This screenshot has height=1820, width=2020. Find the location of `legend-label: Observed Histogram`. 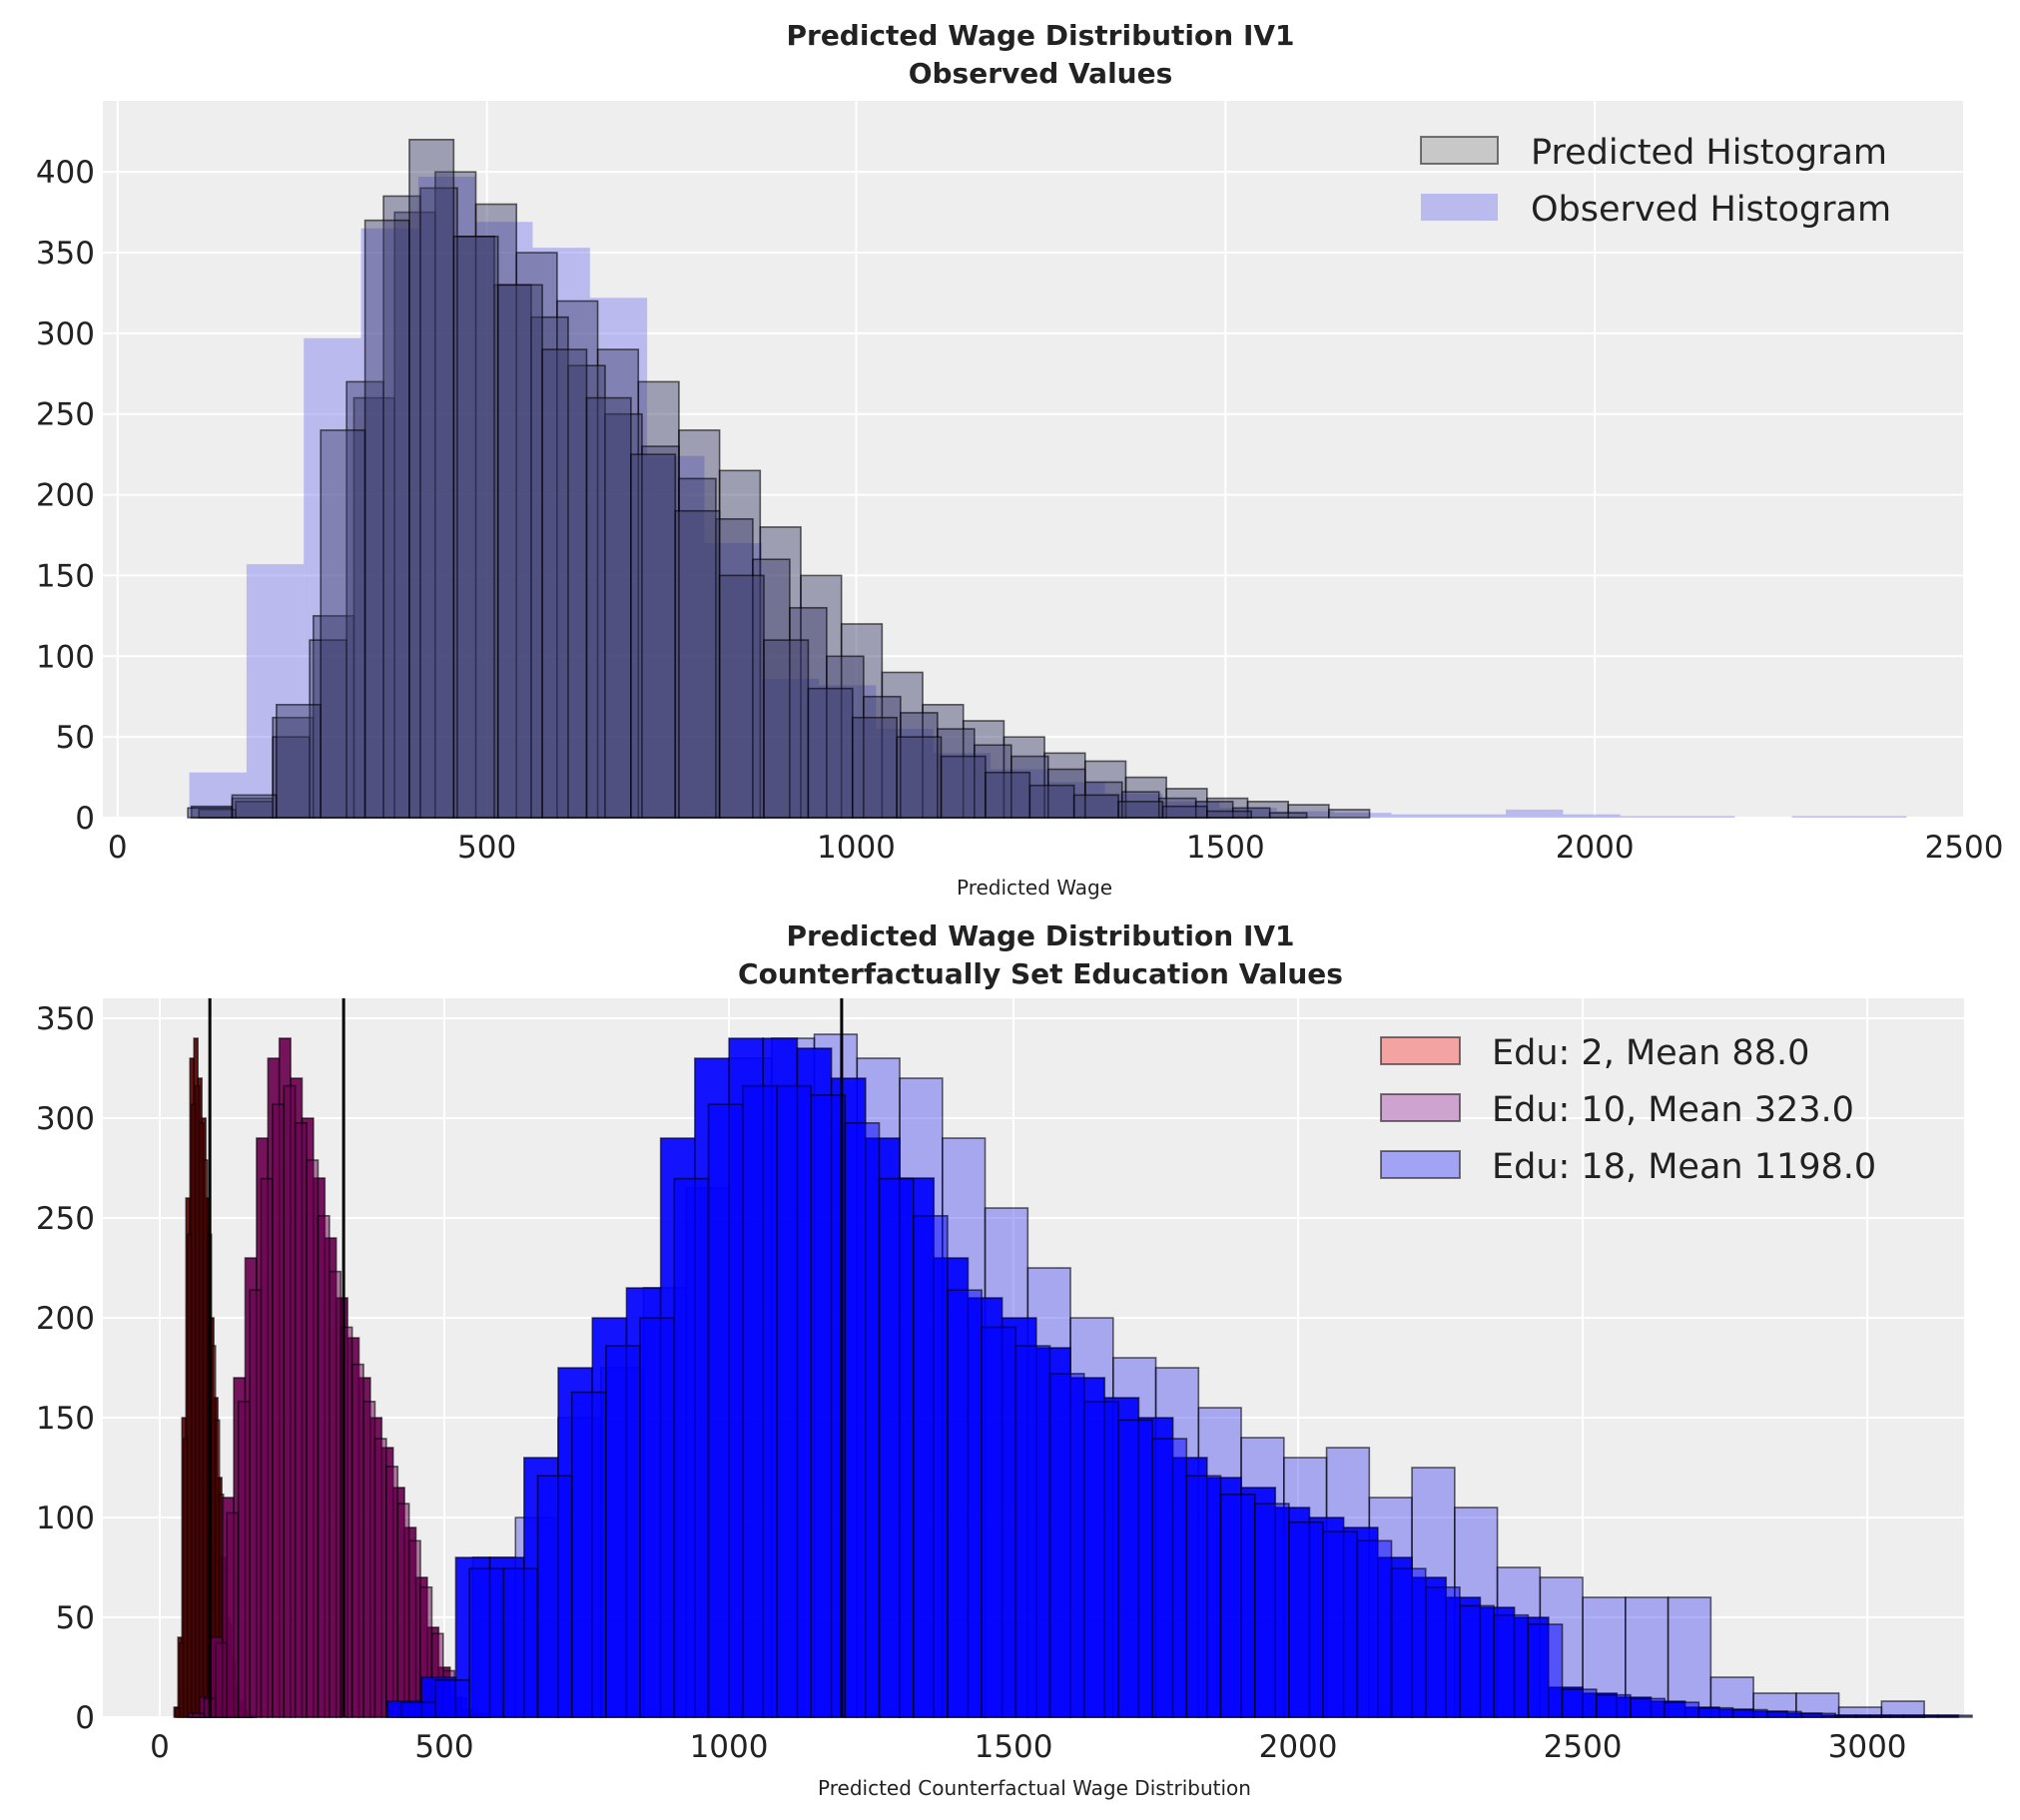

legend-label: Observed Histogram is located at coordinates (1711, 210).